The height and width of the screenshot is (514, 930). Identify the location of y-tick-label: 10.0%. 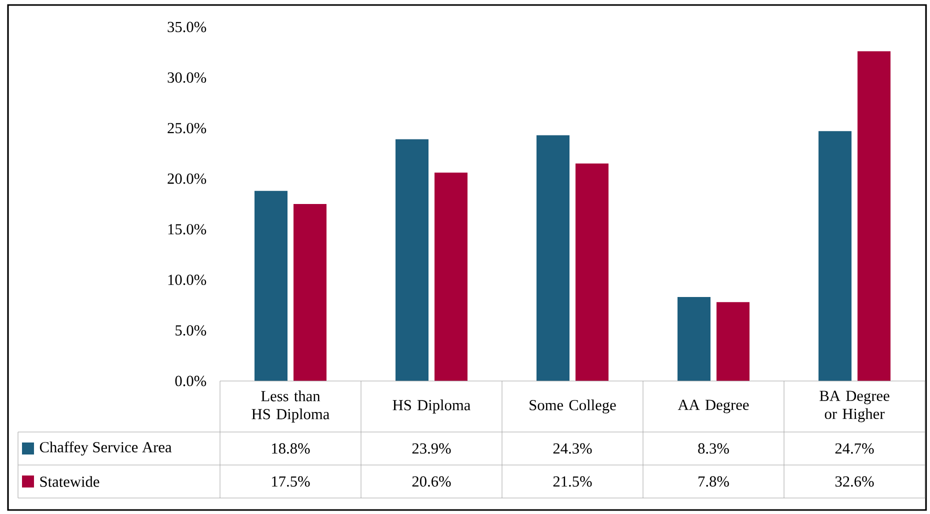
(187, 280).